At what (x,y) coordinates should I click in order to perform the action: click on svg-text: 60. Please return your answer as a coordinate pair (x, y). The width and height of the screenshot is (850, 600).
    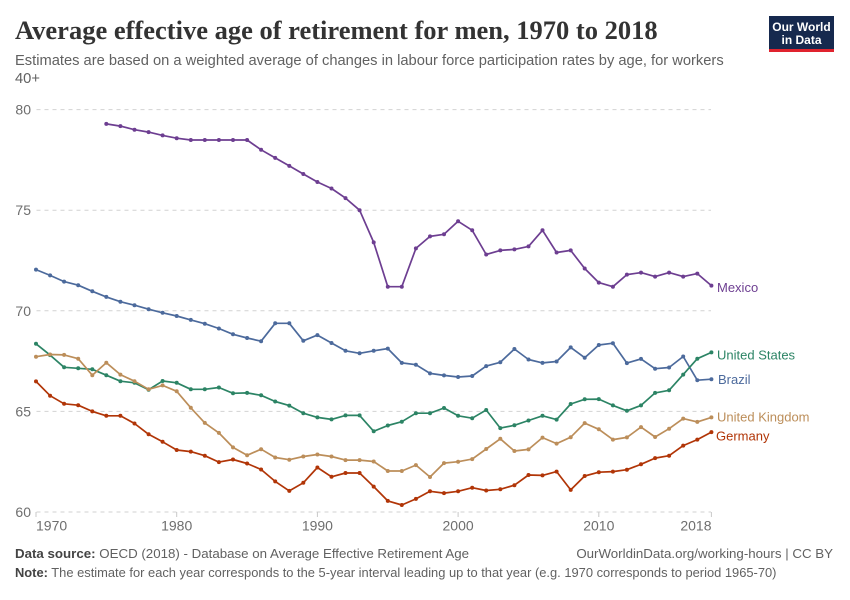
    Looking at the image, I should click on (23, 512).